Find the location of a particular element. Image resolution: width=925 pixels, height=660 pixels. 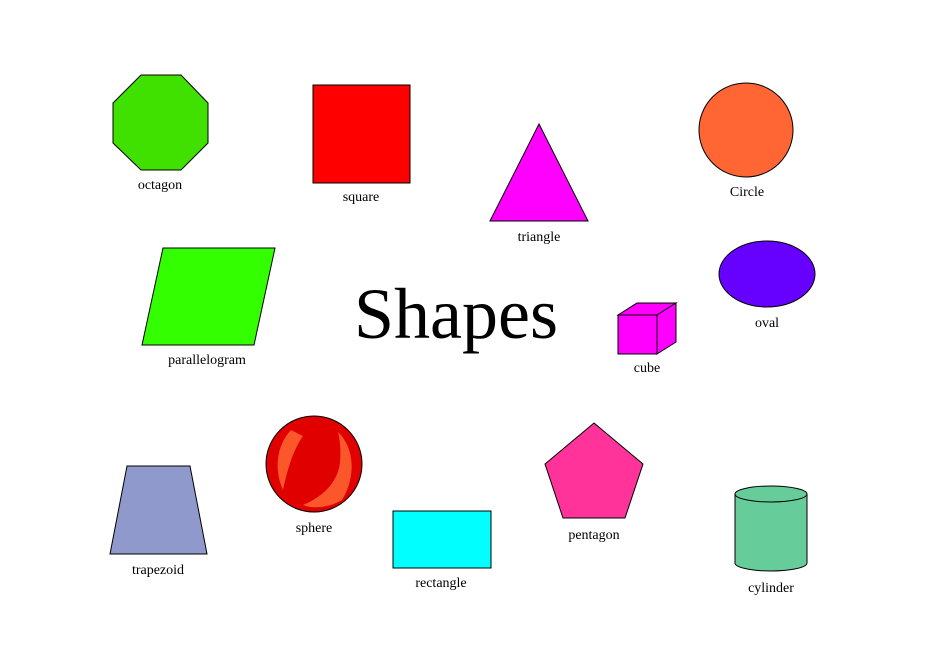

octagon-group: octagon is located at coordinates (160, 133).